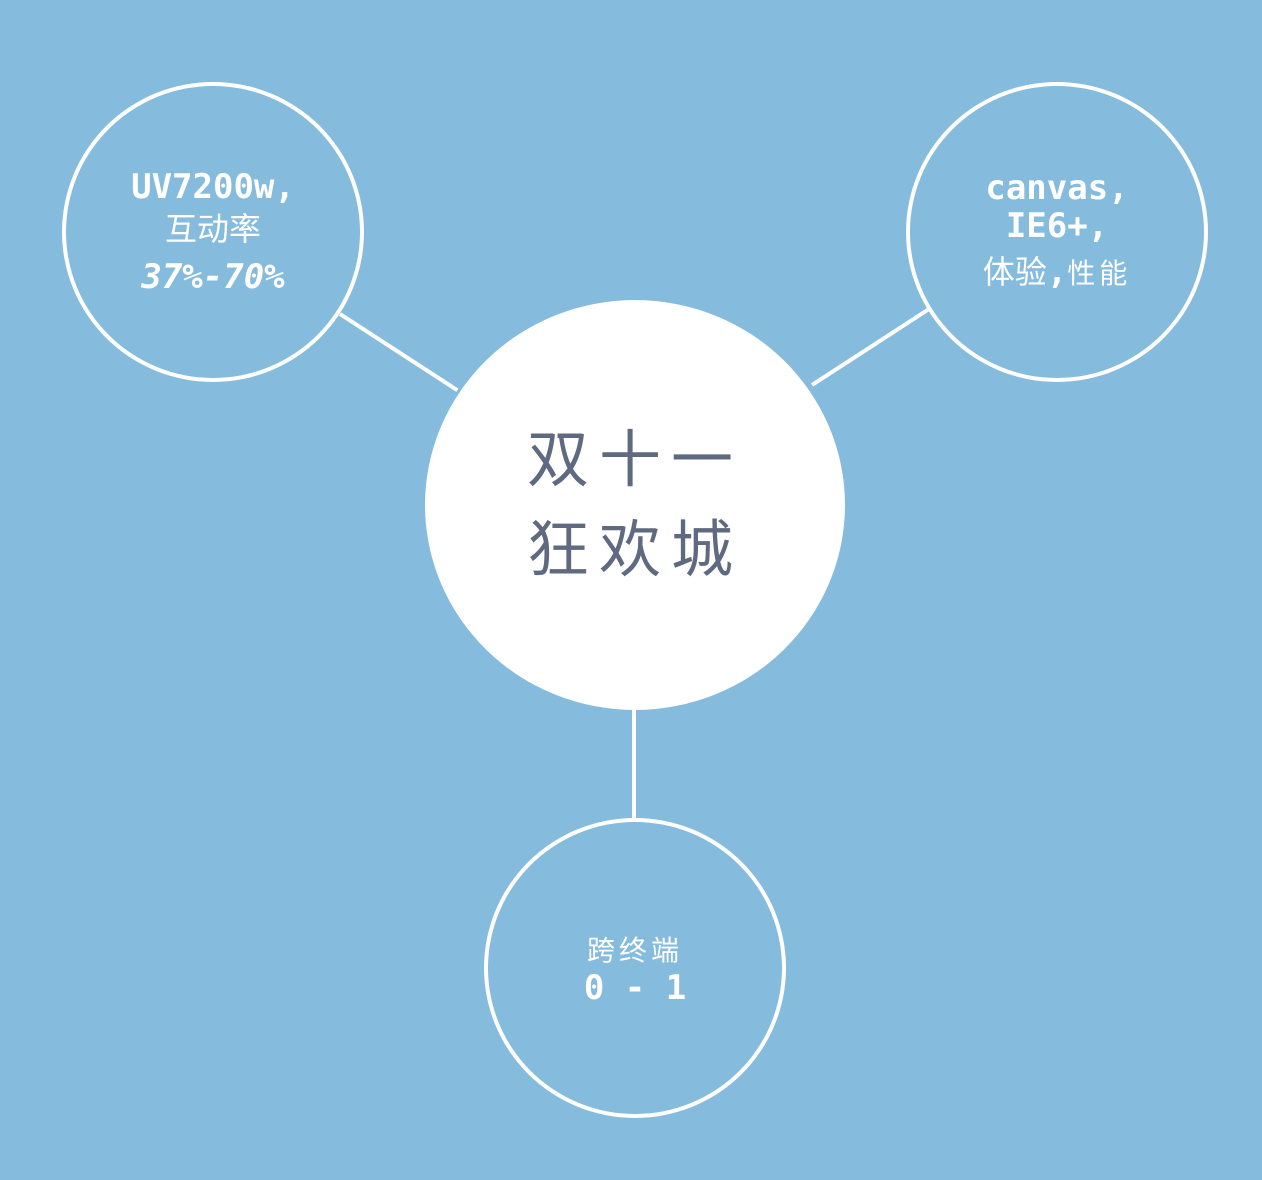  I want to click on left-node-uv: UV7200w,, so click(213, 187).